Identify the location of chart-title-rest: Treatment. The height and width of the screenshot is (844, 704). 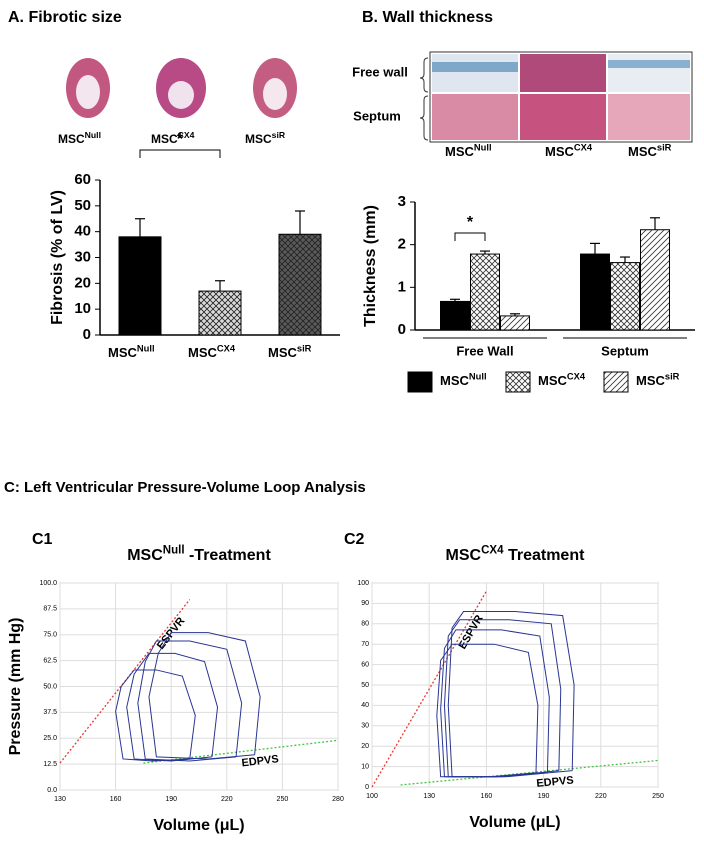
(545, 555).